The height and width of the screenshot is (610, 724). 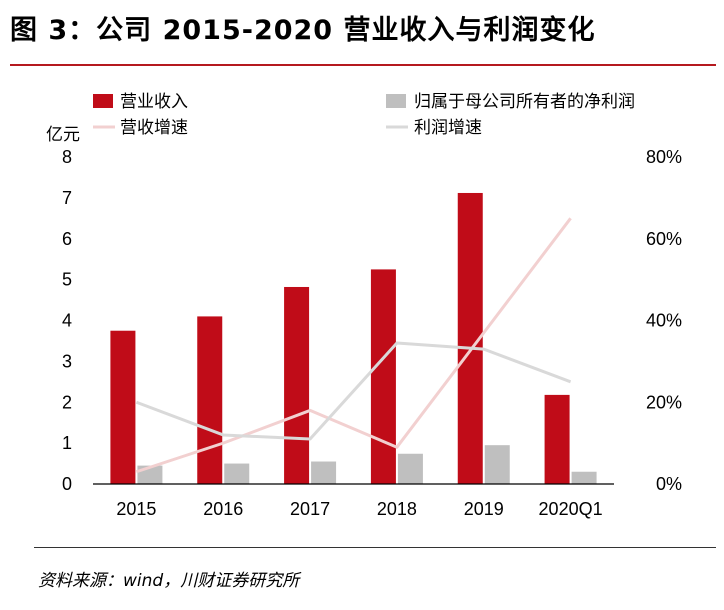 What do you see at coordinates (67, 361) in the screenshot?
I see `left-tick-label: 3` at bounding box center [67, 361].